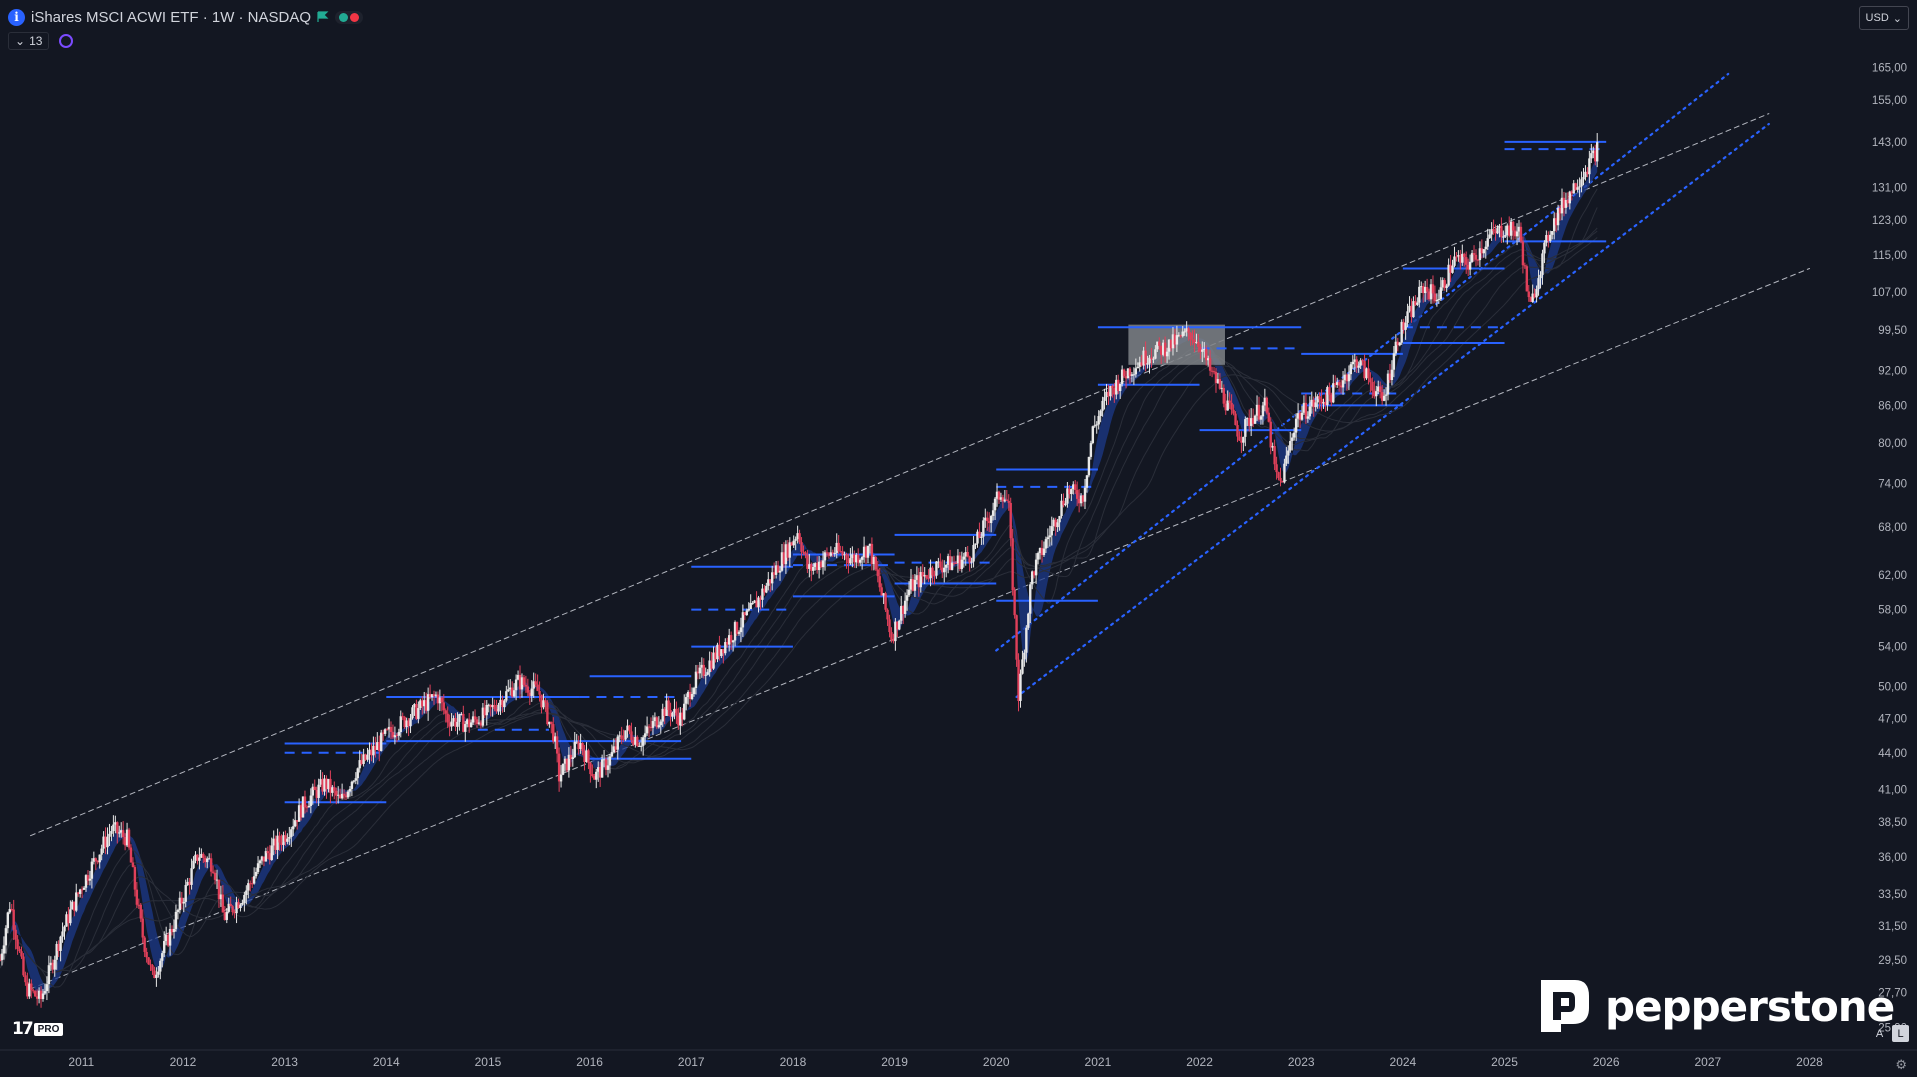  I want to click on x-tick-label: 2017, so click(691, 1062).